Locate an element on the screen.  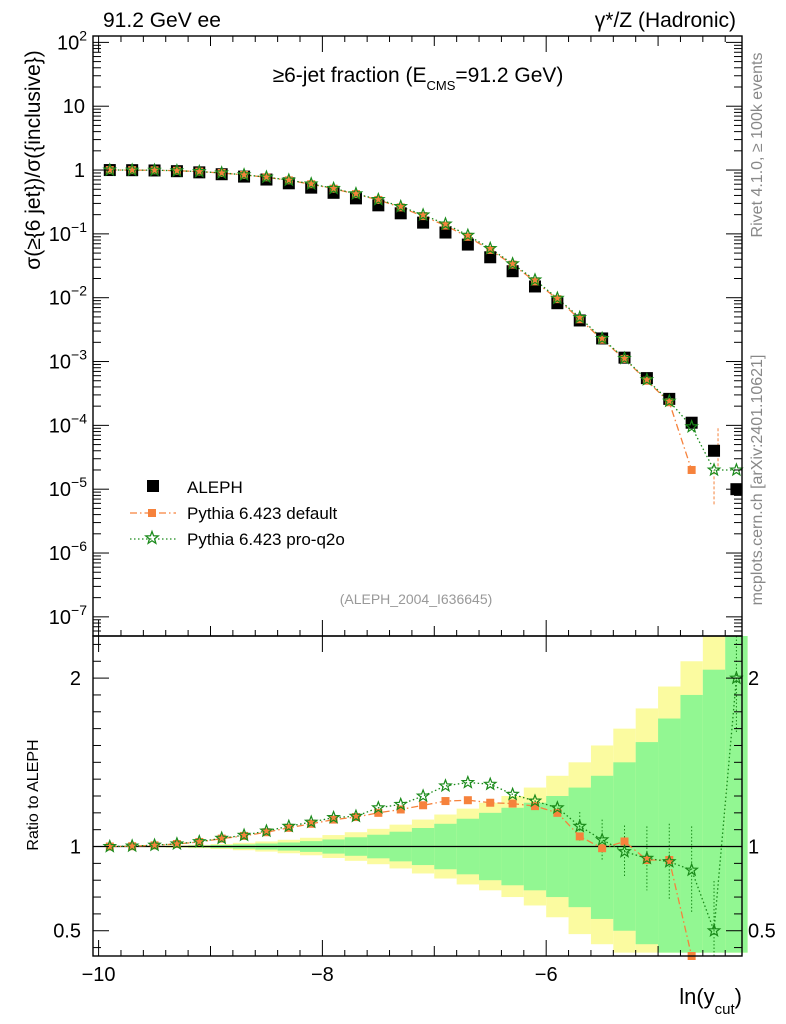
y-tick-label: 10⁻² is located at coordinates (68, 296).